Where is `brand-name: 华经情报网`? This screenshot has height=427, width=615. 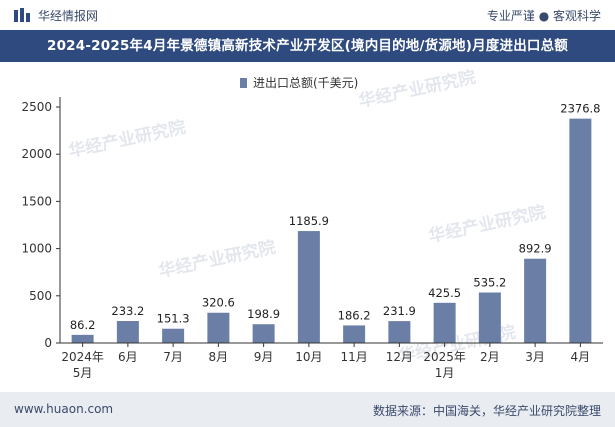
brand-name: 华经情报网 is located at coordinates (68, 16).